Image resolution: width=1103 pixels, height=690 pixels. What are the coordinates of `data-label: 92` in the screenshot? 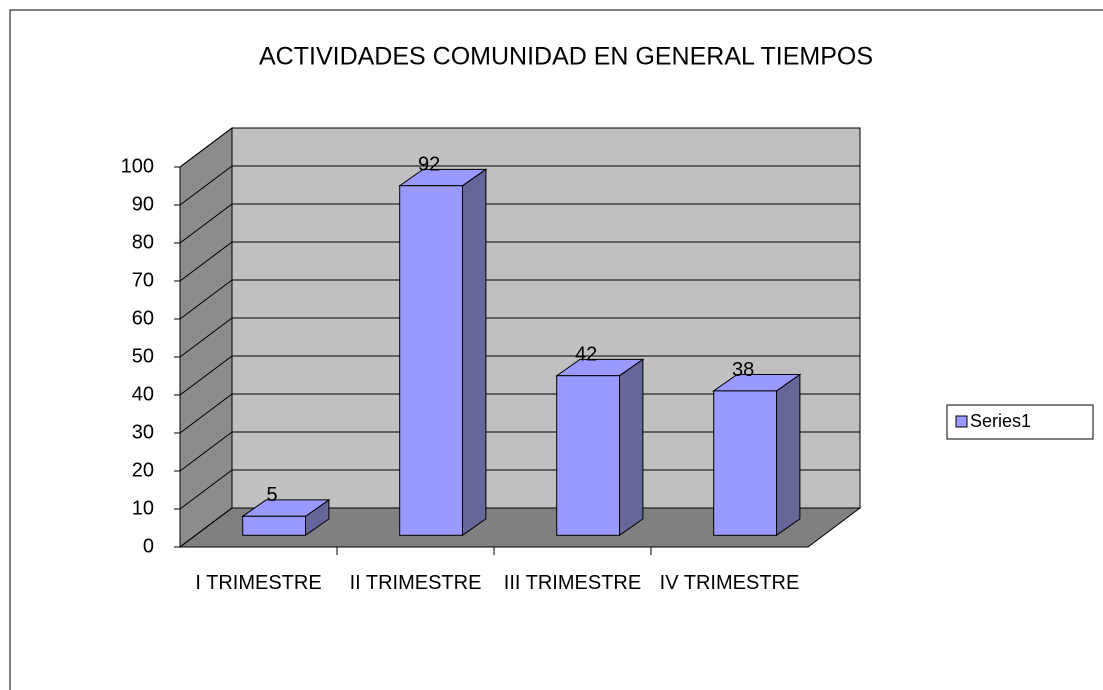 It's located at (429, 165).